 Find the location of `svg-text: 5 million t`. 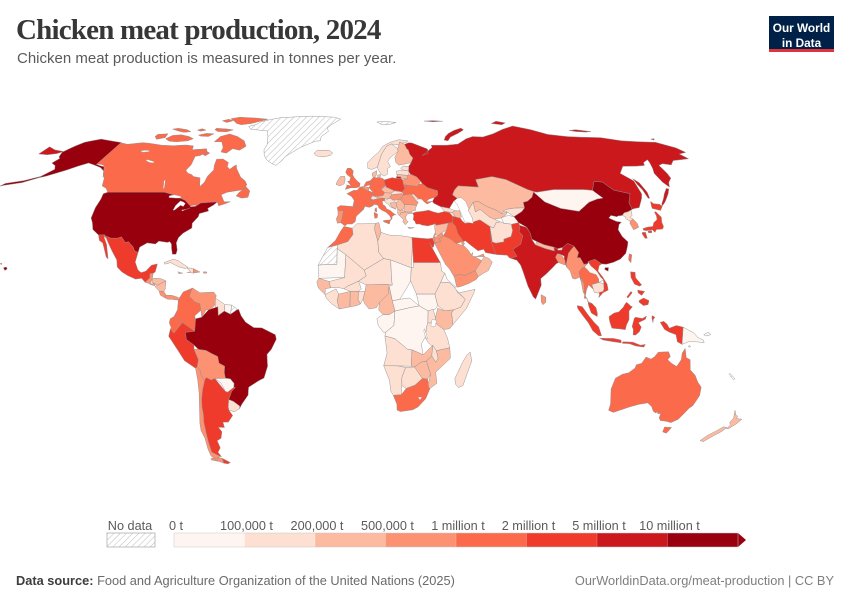

svg-text: 5 million t is located at coordinates (599, 526).